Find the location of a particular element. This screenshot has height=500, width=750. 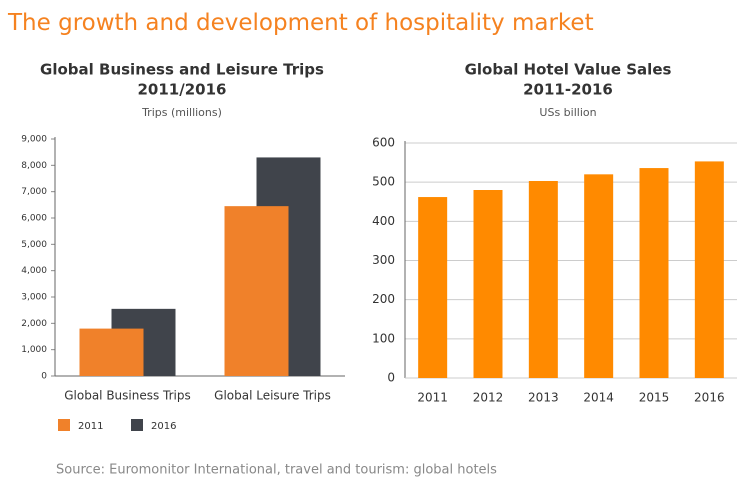

chart-title: Global Hotel Value Sales is located at coordinates (568, 70).